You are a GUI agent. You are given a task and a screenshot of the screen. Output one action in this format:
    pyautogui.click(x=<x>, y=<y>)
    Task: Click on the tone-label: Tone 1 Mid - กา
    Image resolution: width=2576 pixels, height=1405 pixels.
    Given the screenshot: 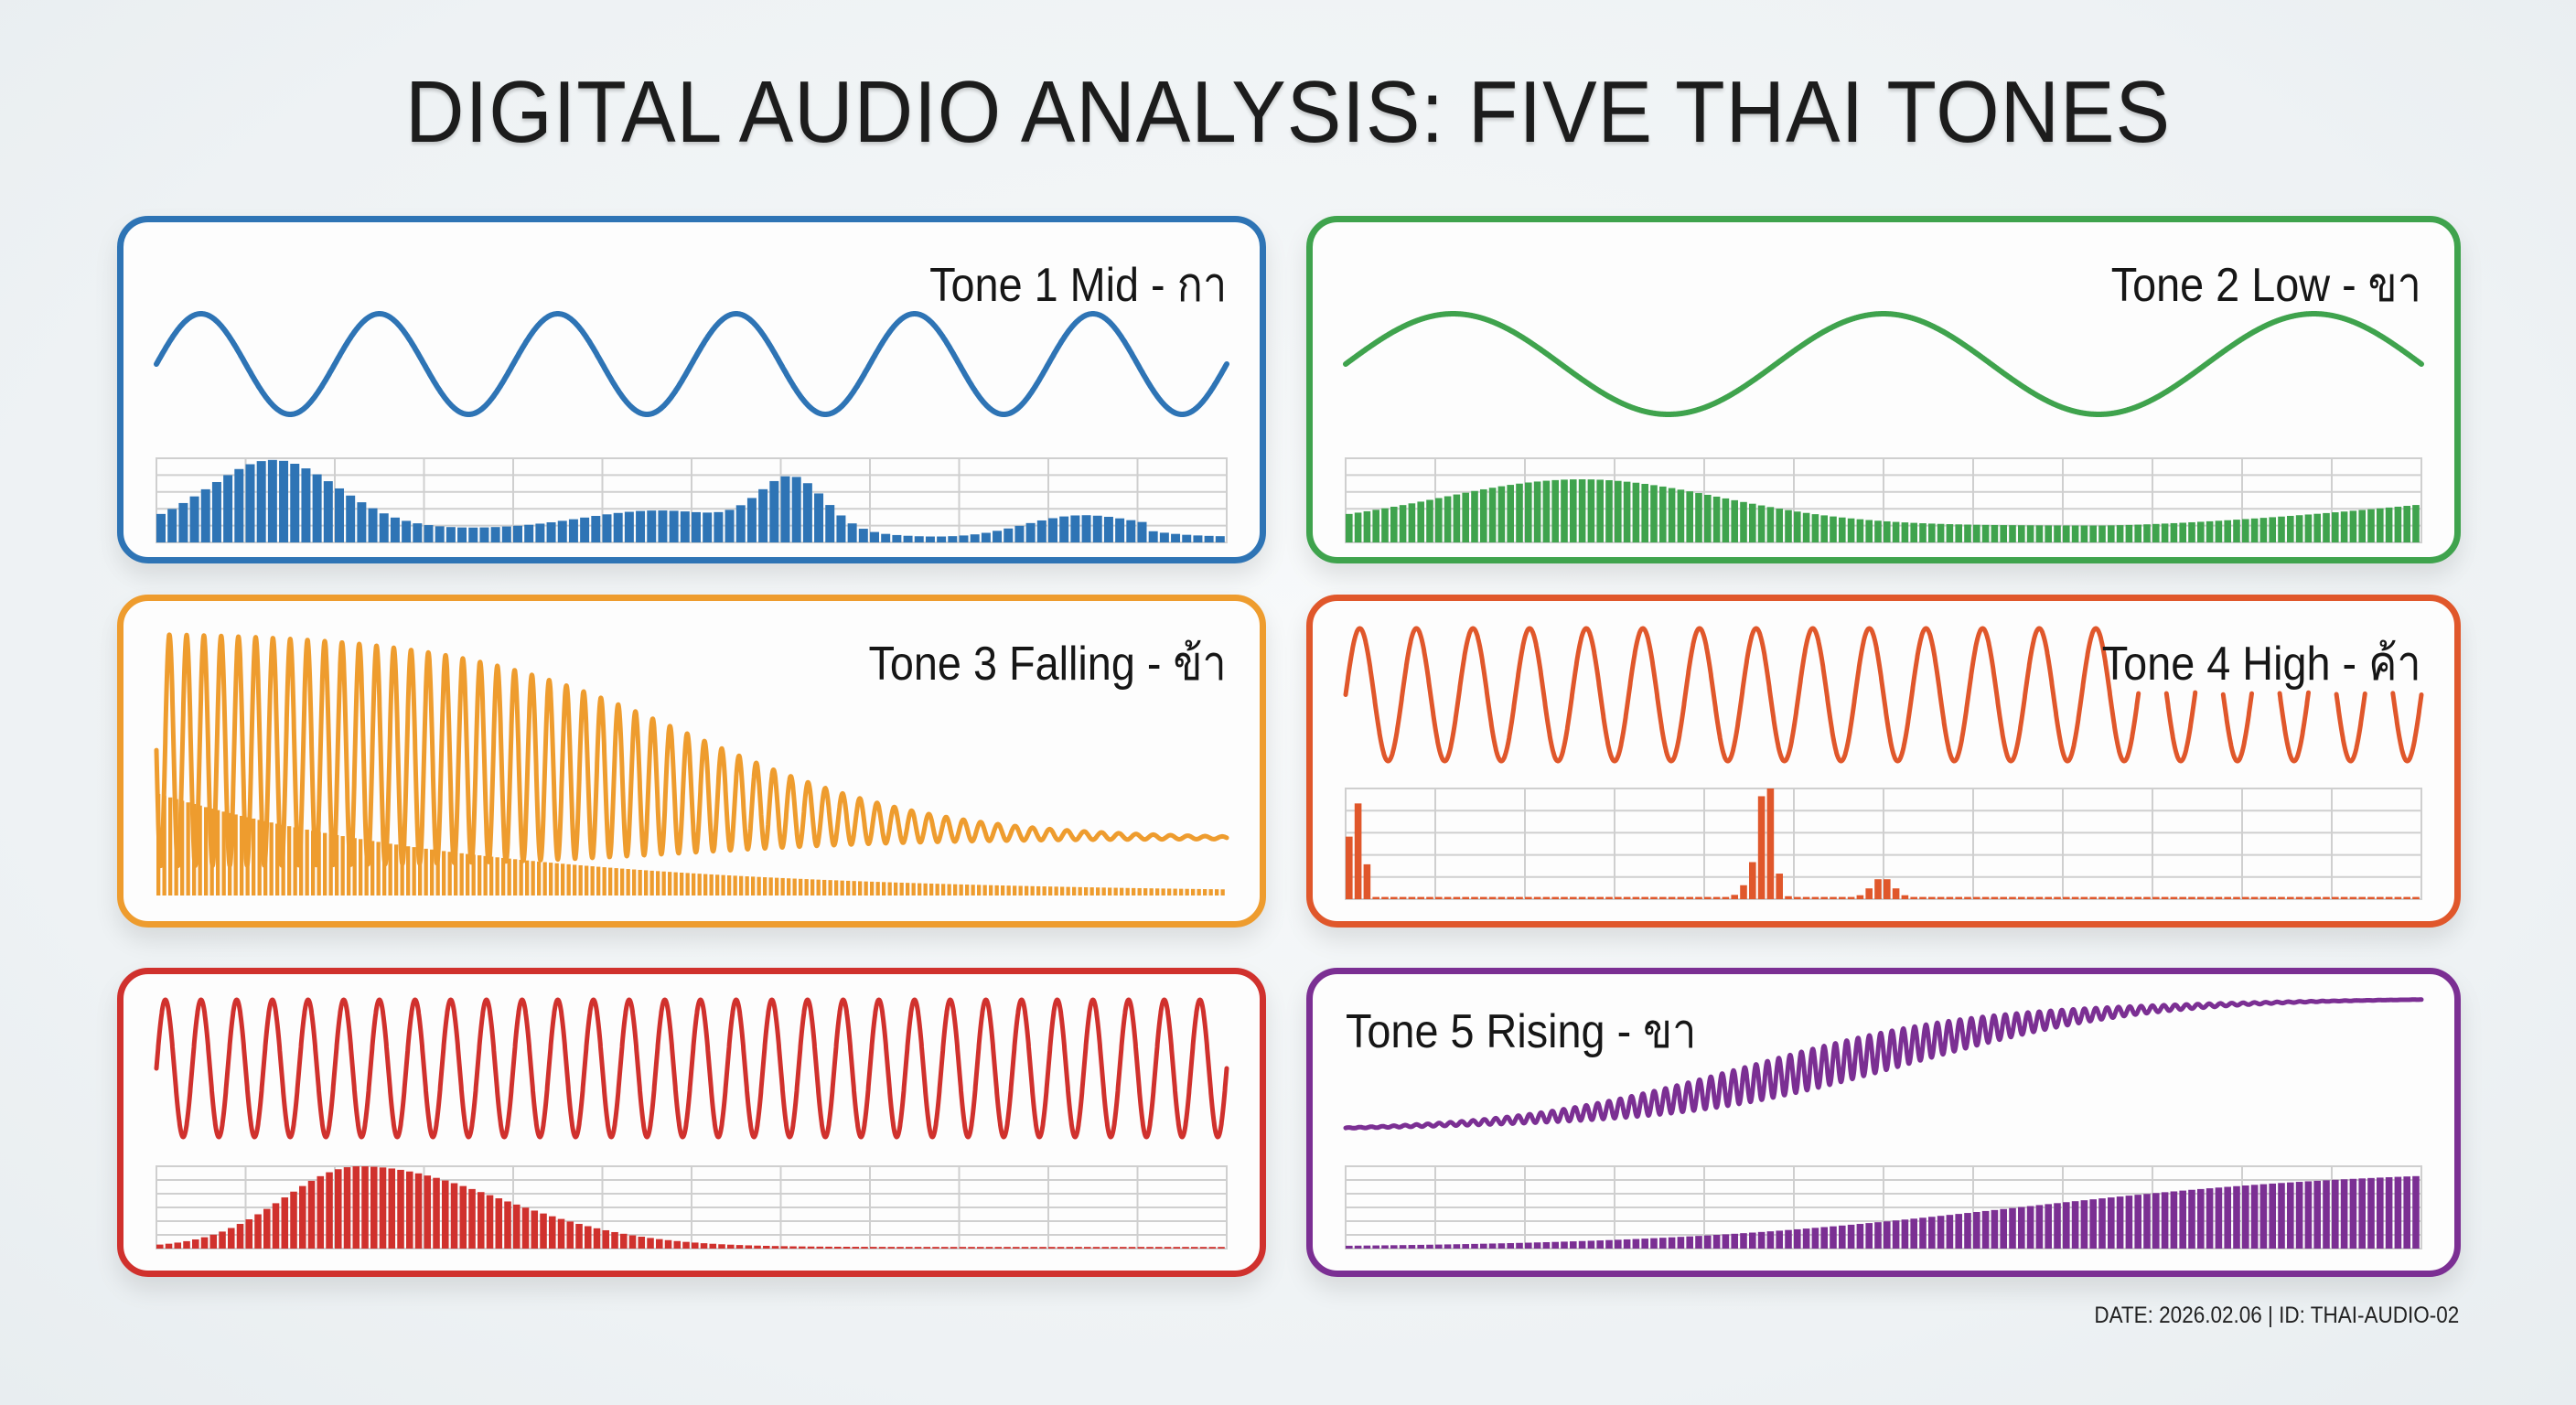 What is the action you would take?
    pyautogui.click(x=1077, y=285)
    